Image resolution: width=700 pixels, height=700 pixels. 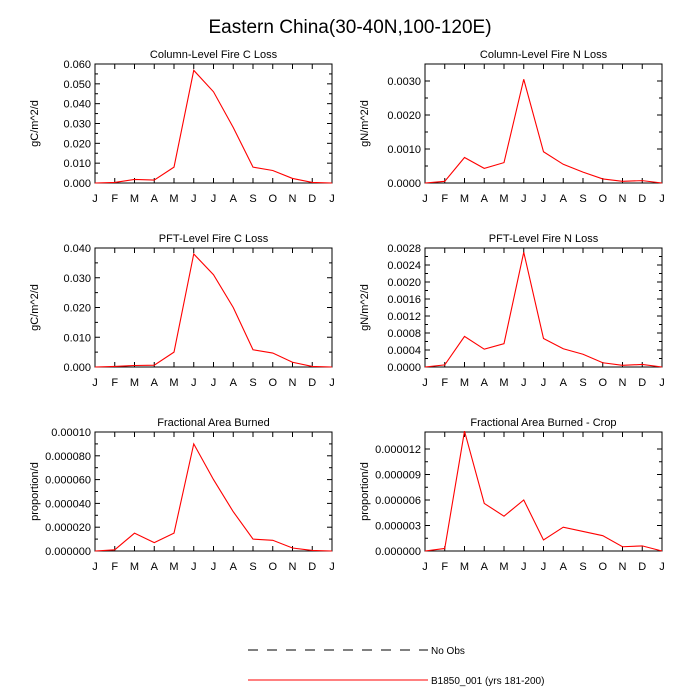 What do you see at coordinates (448, 651) in the screenshot?
I see `legend-label-no-obs: No Obs` at bounding box center [448, 651].